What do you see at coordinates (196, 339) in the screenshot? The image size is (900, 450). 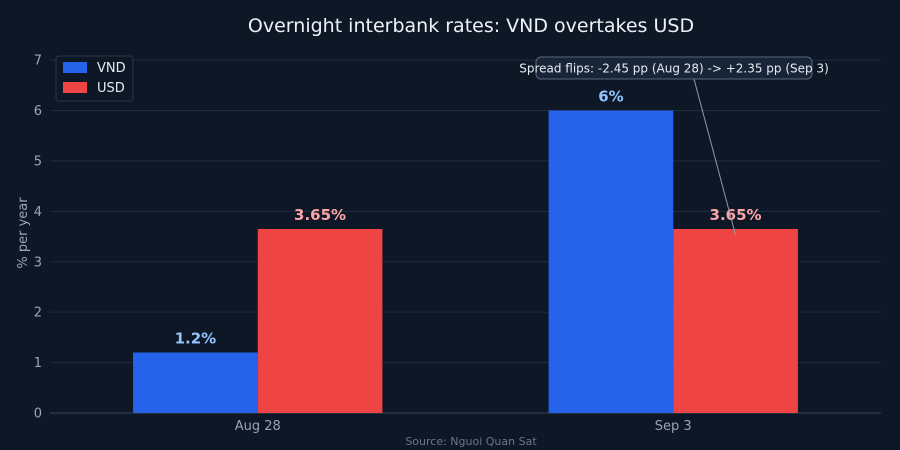 I see `data-label: 1.2%` at bounding box center [196, 339].